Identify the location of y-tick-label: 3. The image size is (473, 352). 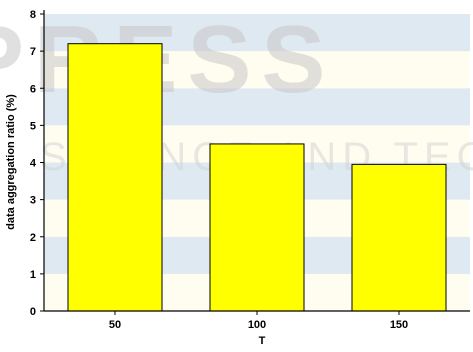
(33, 201).